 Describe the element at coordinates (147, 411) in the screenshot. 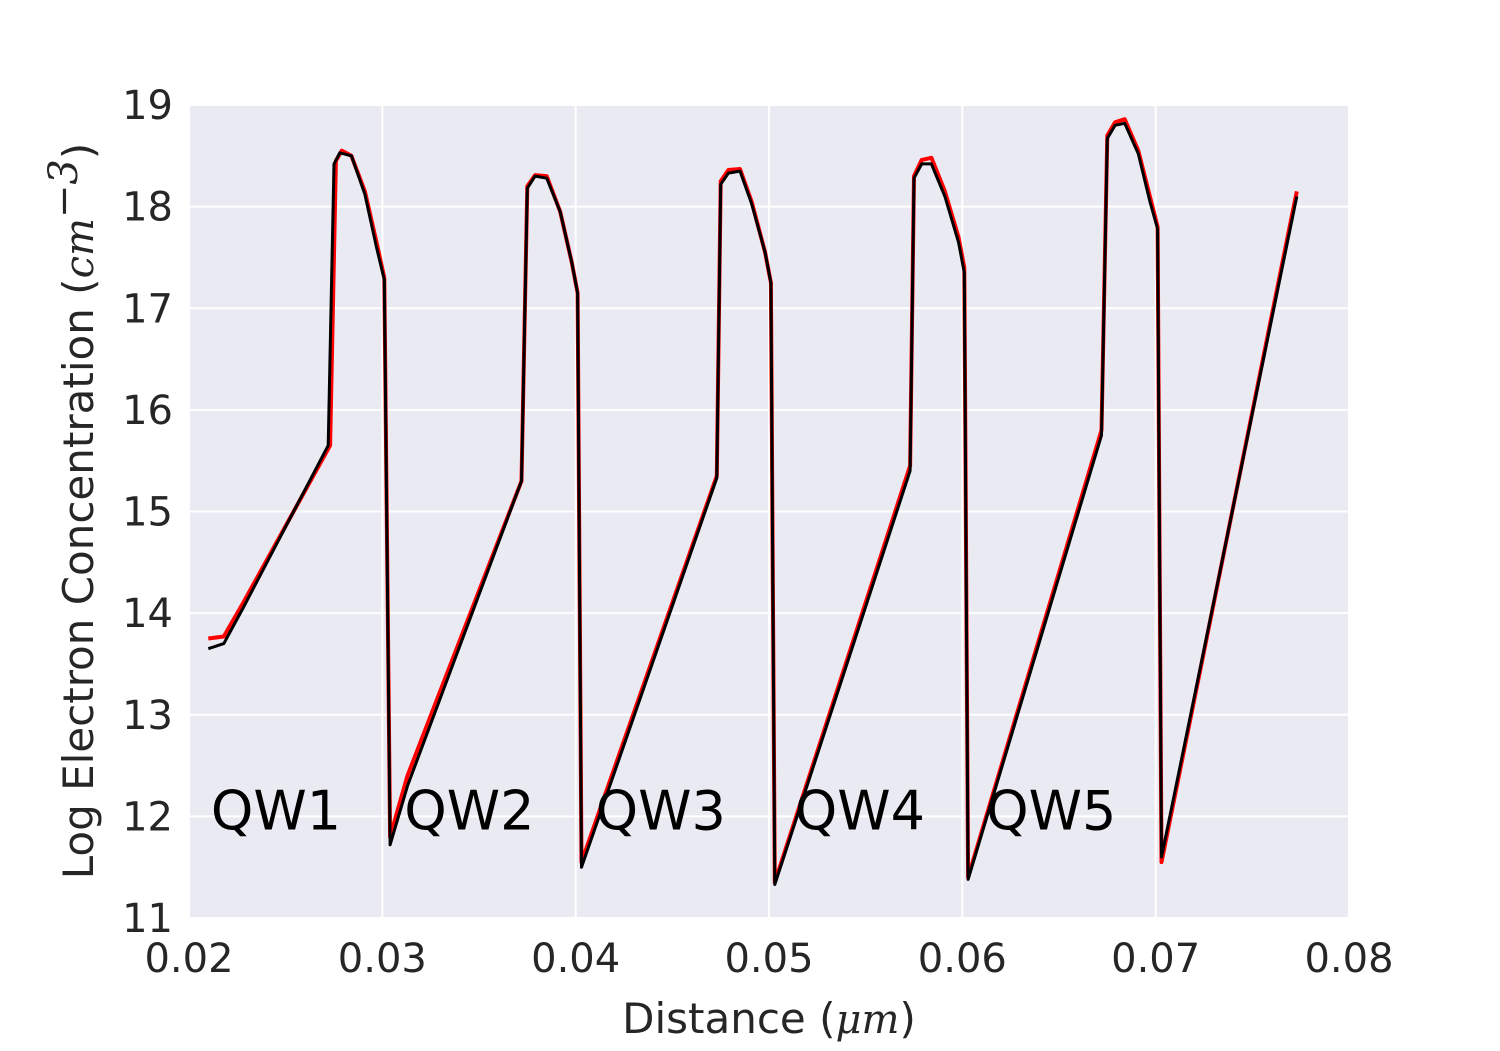

I see `y-tick-label: 16` at that location.